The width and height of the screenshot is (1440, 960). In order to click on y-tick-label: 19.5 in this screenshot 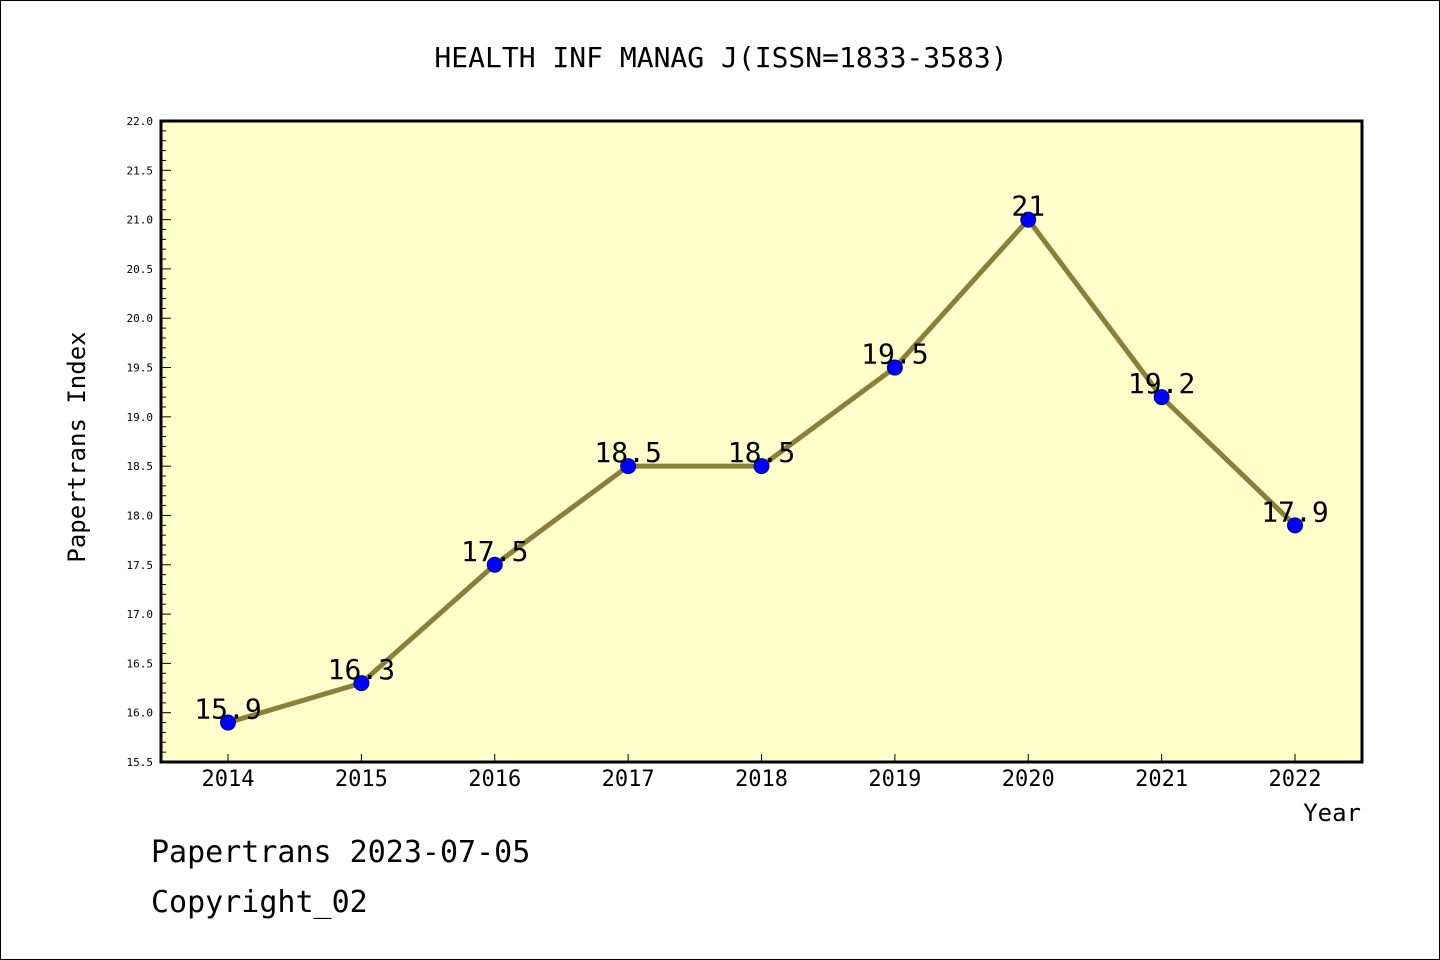, I will do `click(140, 368)`.